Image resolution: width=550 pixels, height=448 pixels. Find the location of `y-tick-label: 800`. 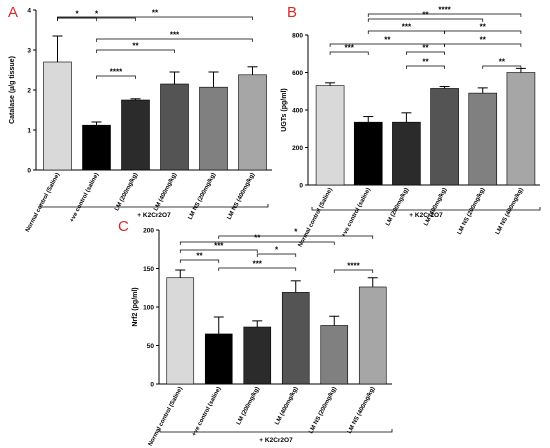

y-tick-label: 800 is located at coordinates (297, 35).